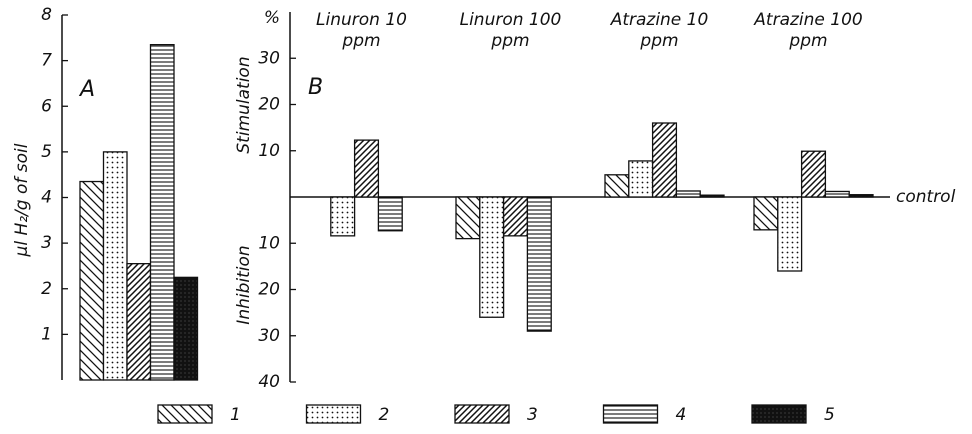 The width and height of the screenshot is (972, 434). What do you see at coordinates (244, 284) in the screenshot?
I see `inhibition-label: Inhibition` at bounding box center [244, 284].